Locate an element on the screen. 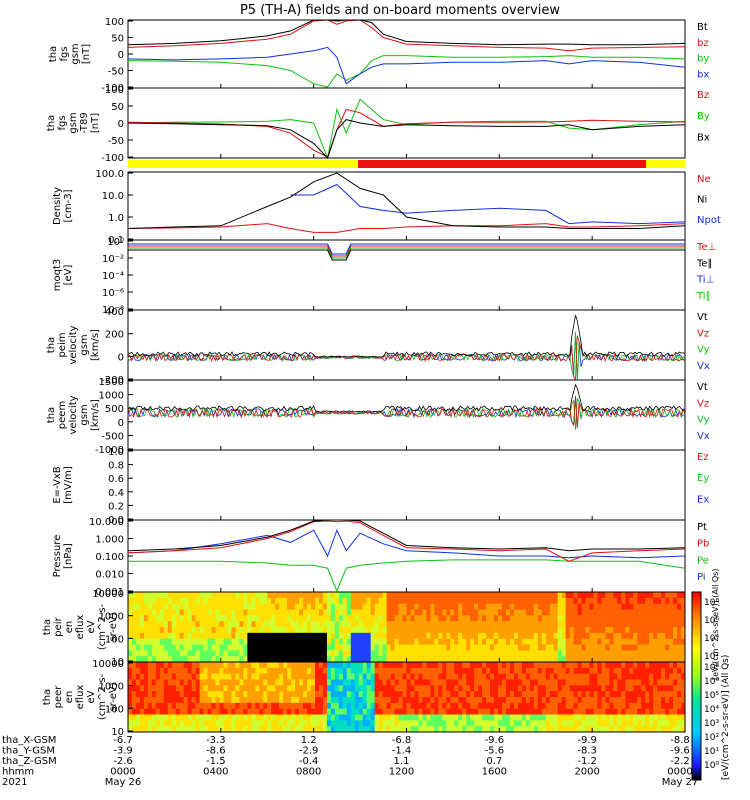  y-tick-label: 0.8 is located at coordinates (116, 466).